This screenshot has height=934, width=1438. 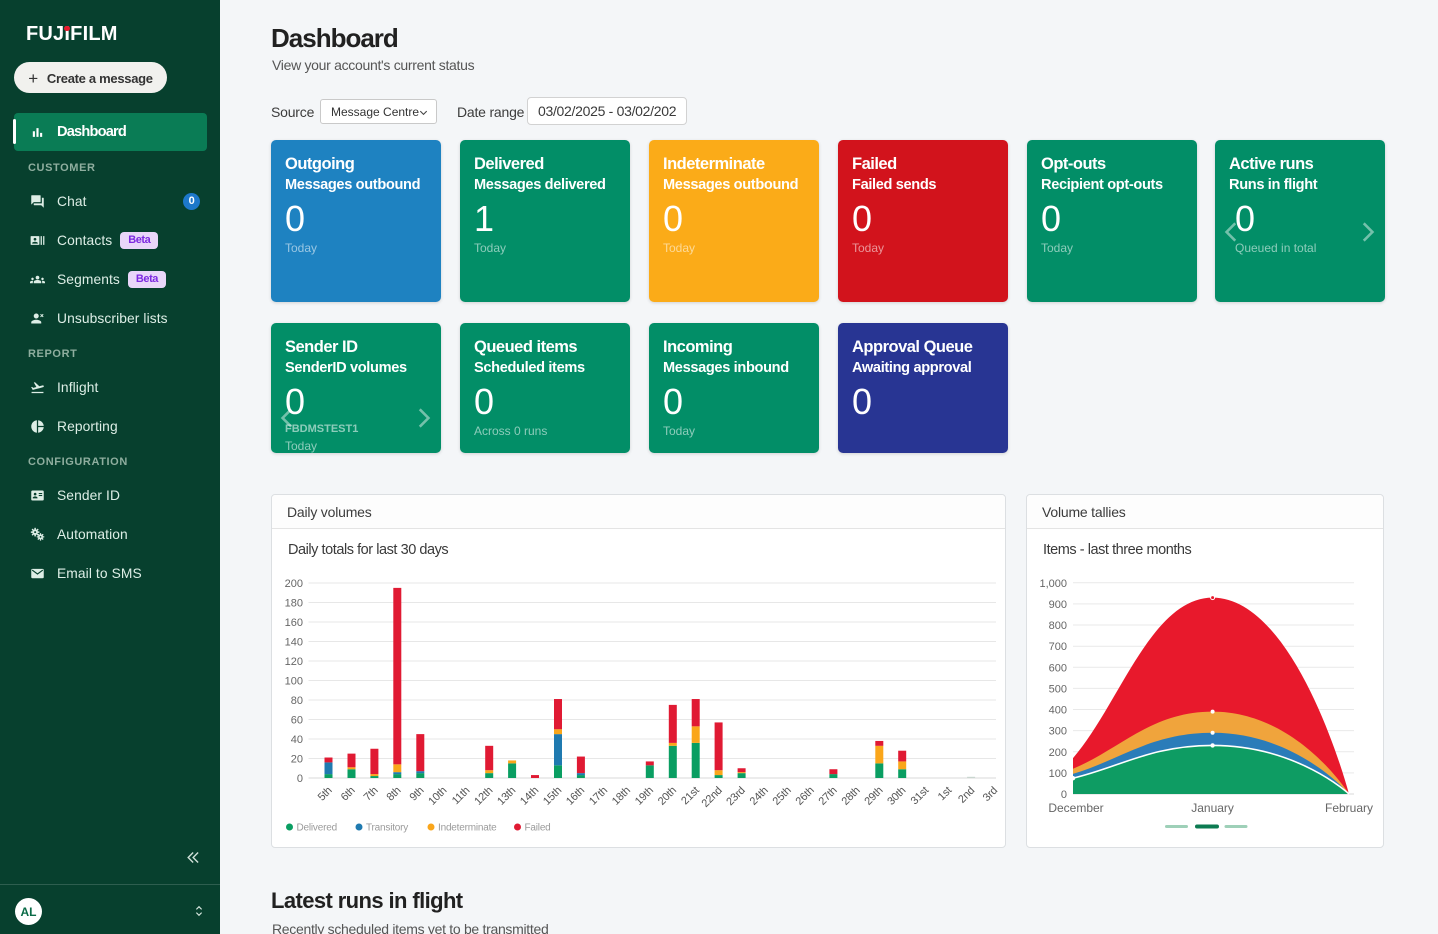 I want to click on svg-text: 28th, so click(x=850, y=796).